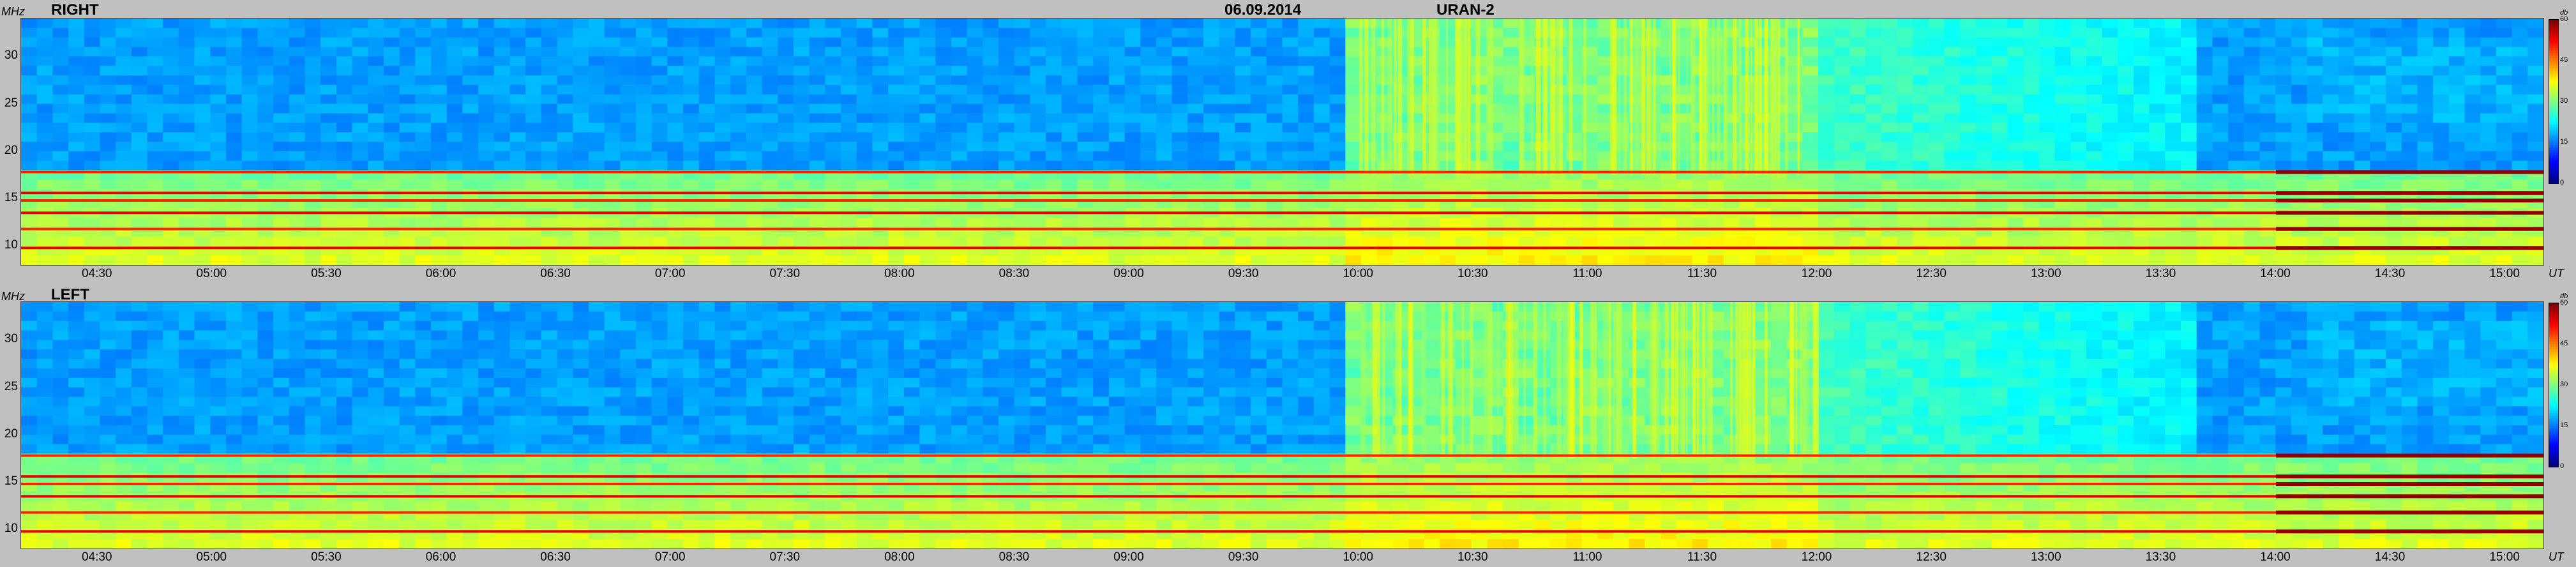 This screenshot has width=2576, height=567. What do you see at coordinates (2564, 13) in the screenshot?
I see `colorbar-unit-right: db` at bounding box center [2564, 13].